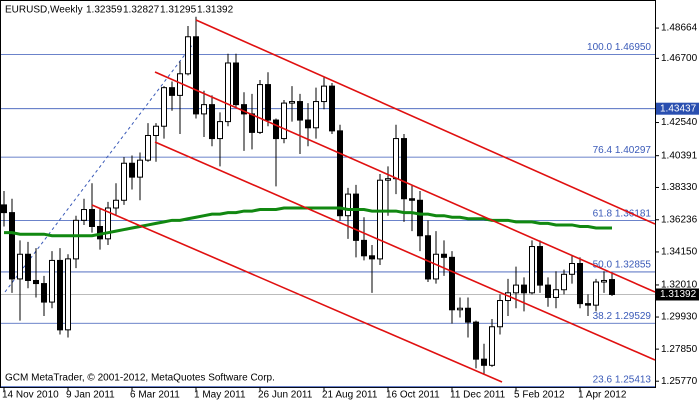 This screenshot has height=402, width=700. I want to click on x-tick-label: 21 Aug 2011, so click(350, 395).